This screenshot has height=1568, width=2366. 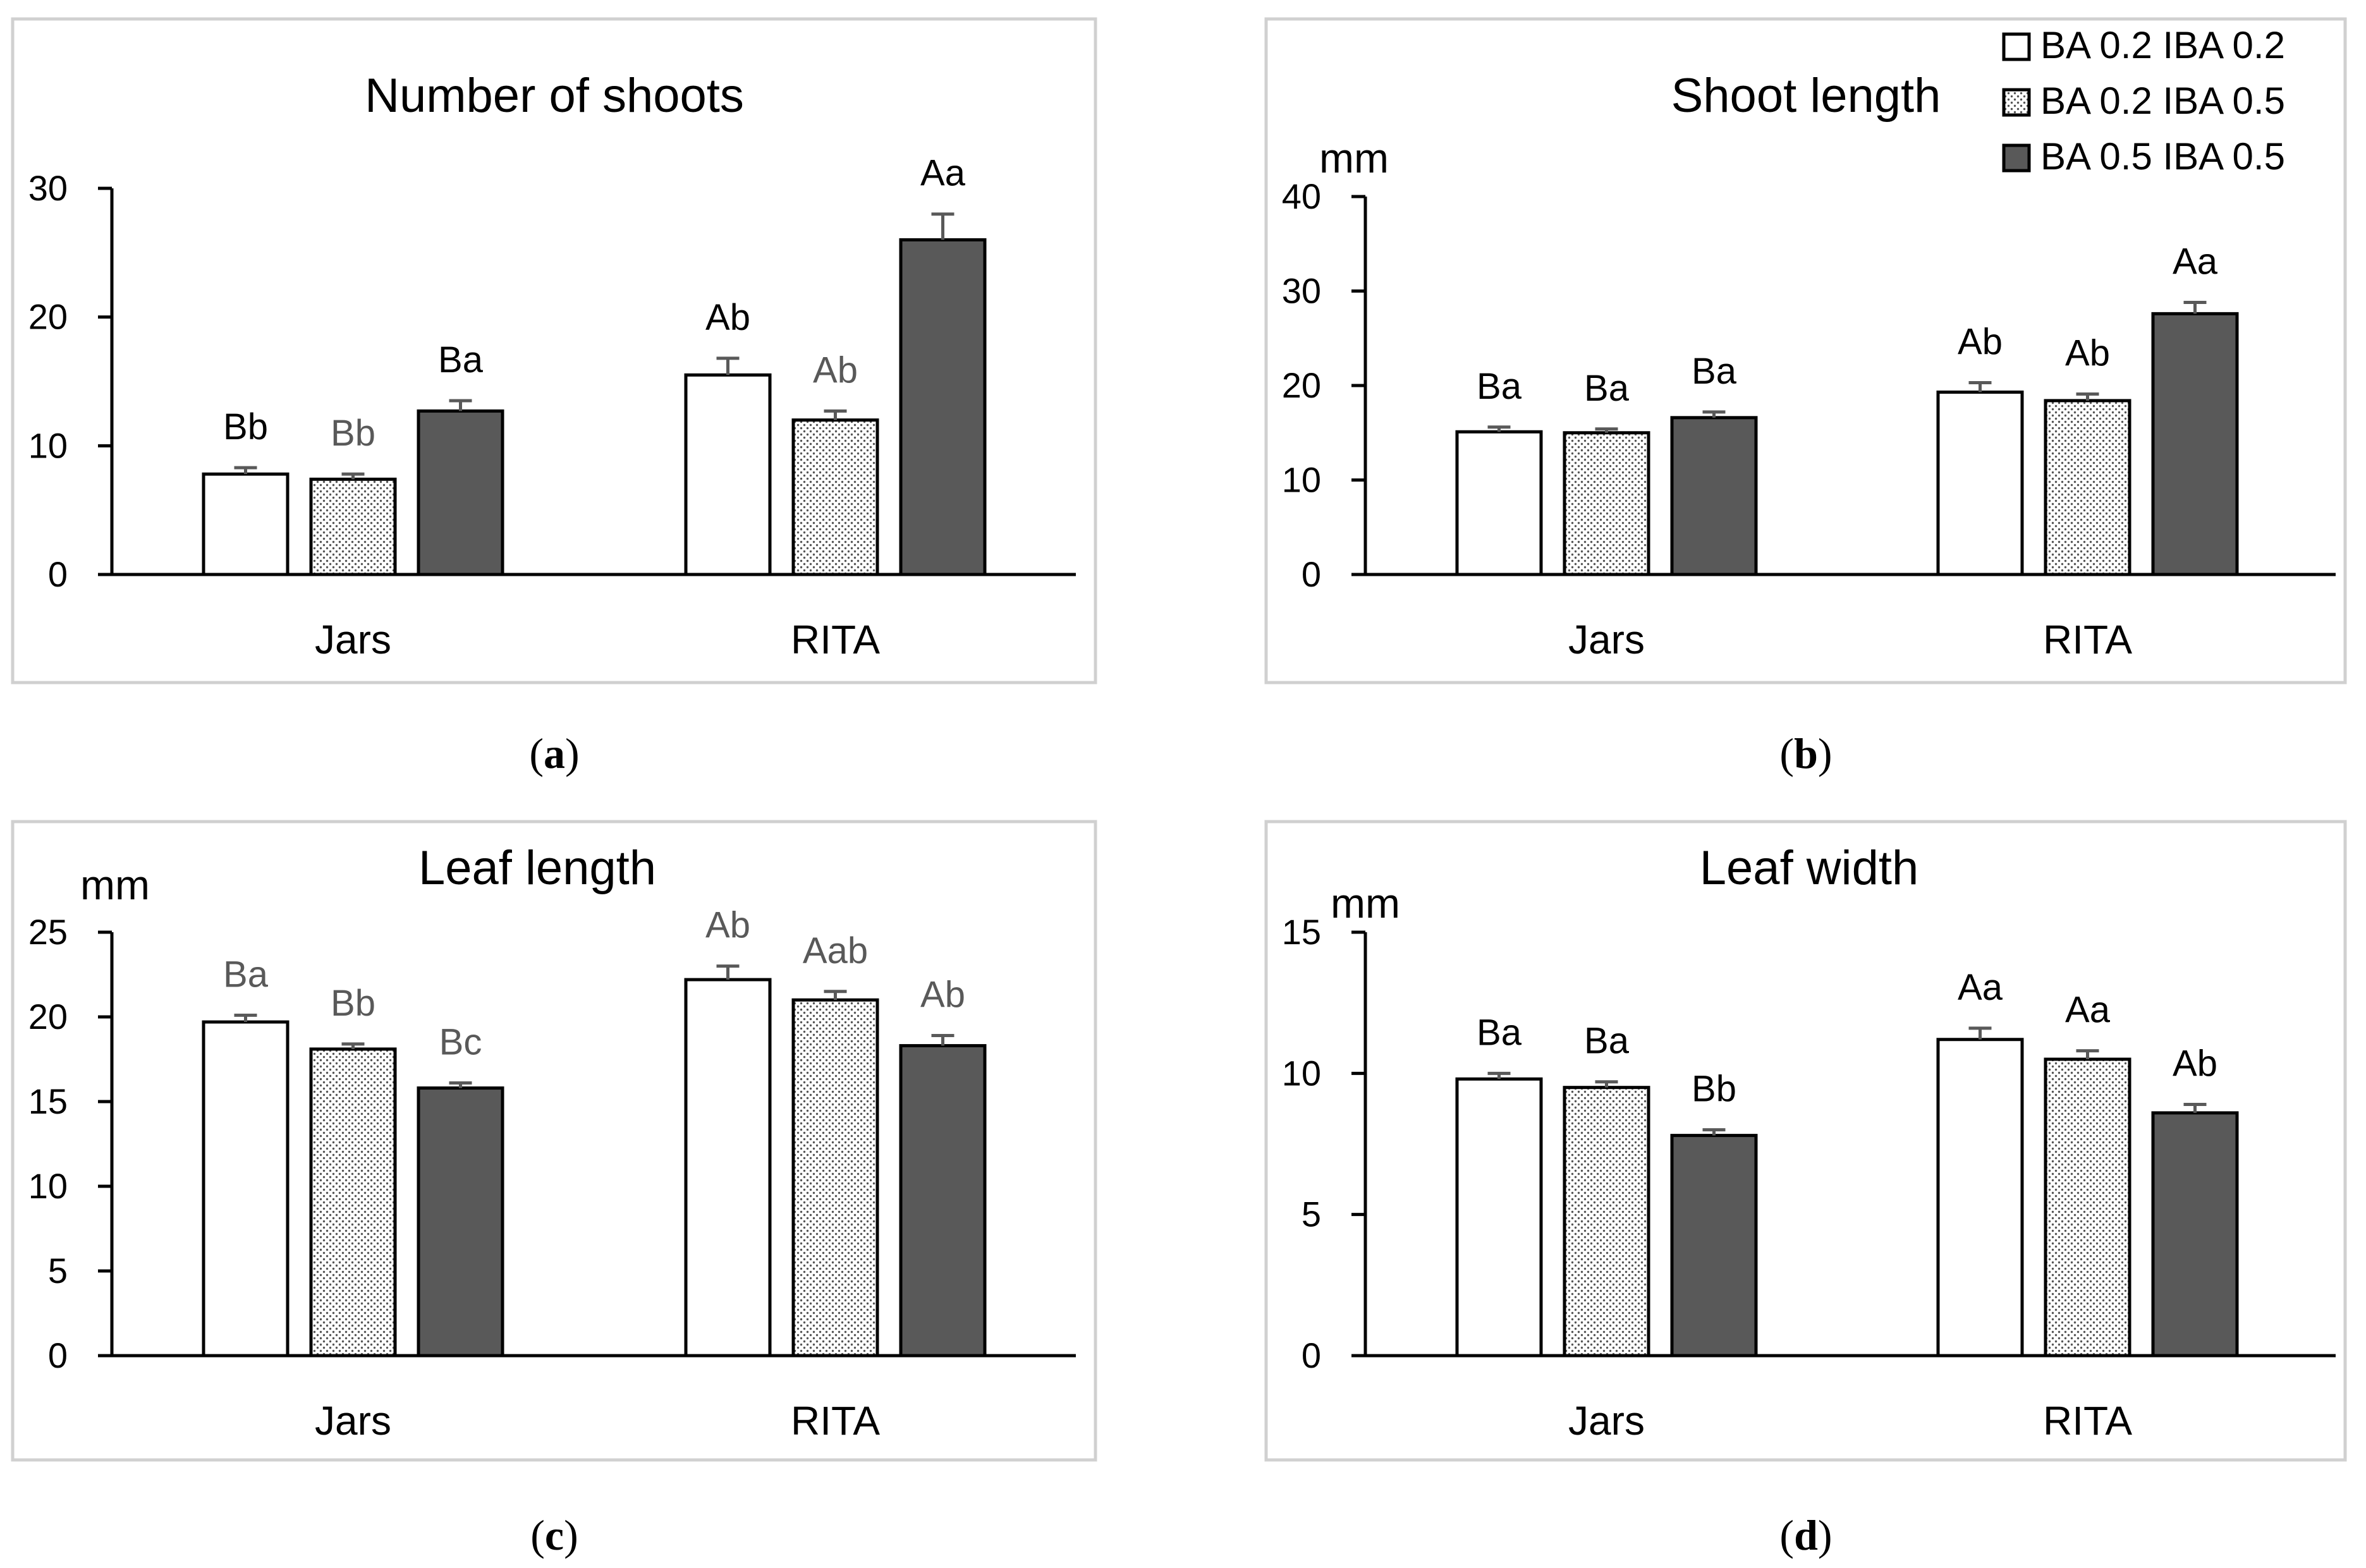 What do you see at coordinates (836, 950) in the screenshot?
I see `significance-label: Aab` at bounding box center [836, 950].